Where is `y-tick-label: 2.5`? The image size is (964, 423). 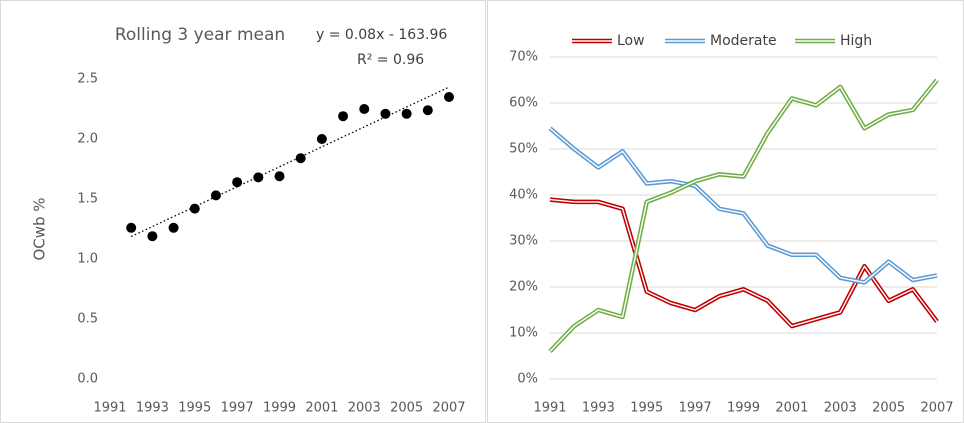
y-tick-label: 2.5 is located at coordinates (87, 79).